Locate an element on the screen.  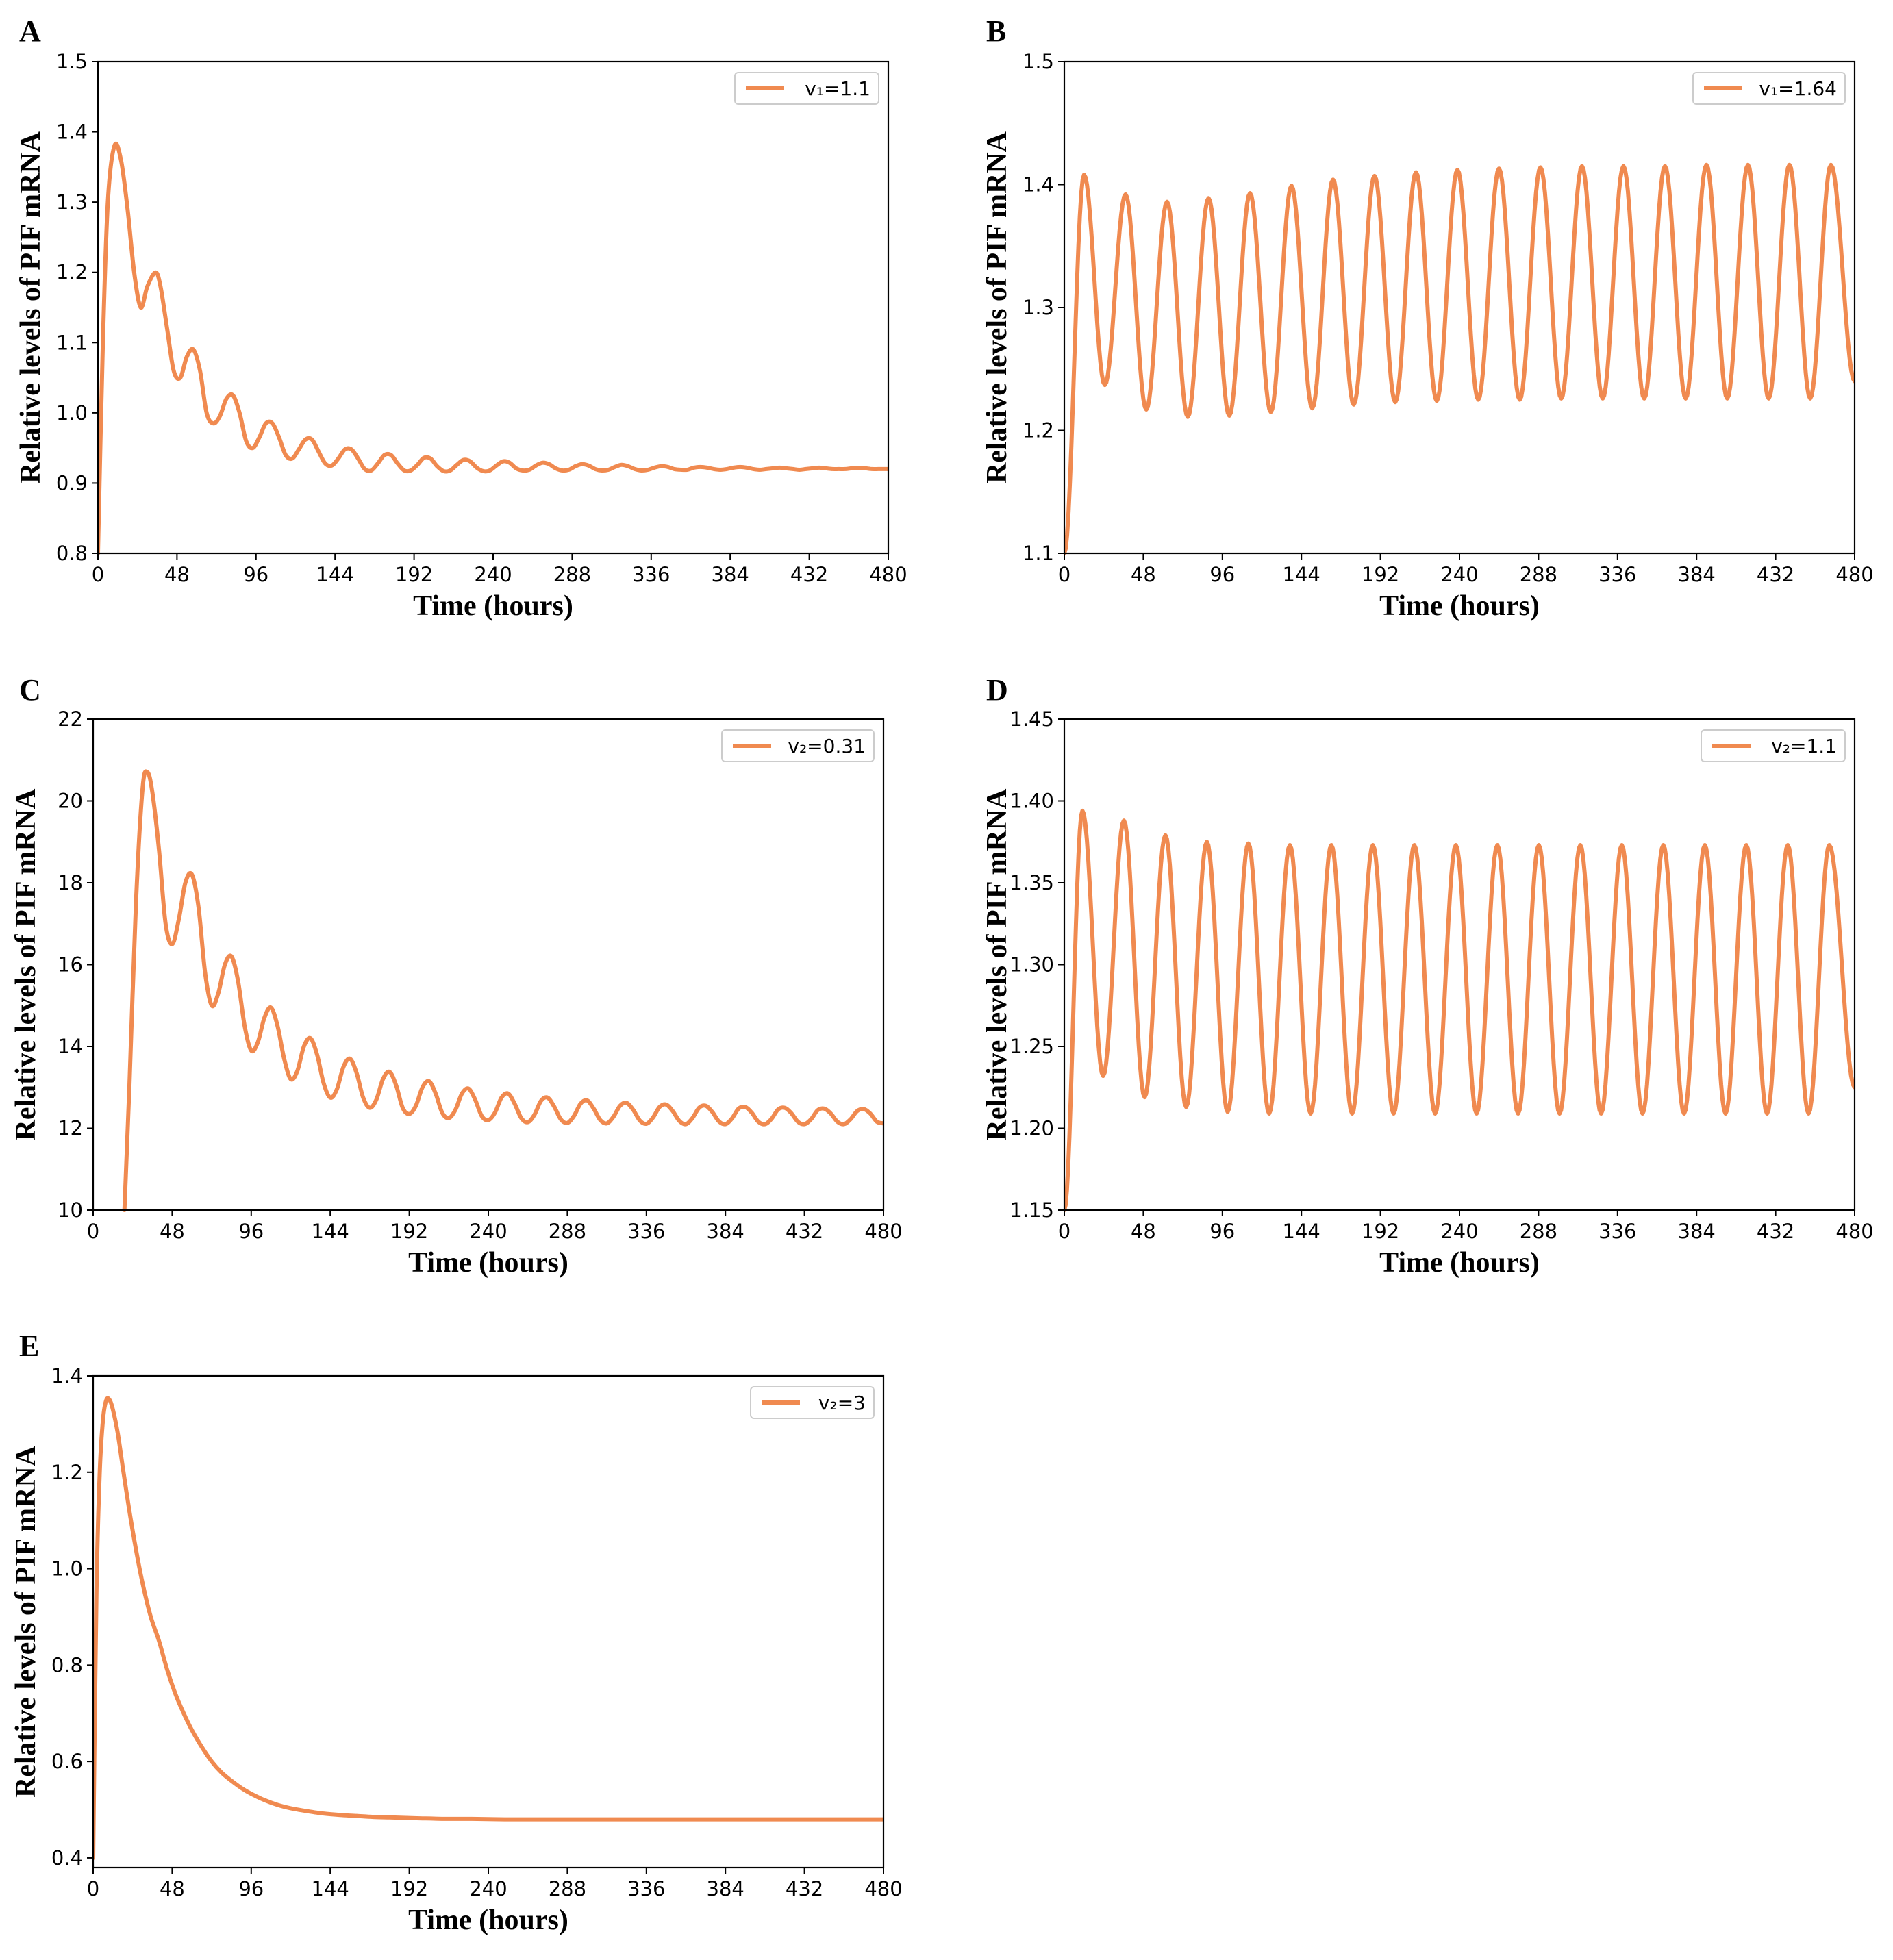
legend-label: v₁=1.64 is located at coordinates (1798, 89).